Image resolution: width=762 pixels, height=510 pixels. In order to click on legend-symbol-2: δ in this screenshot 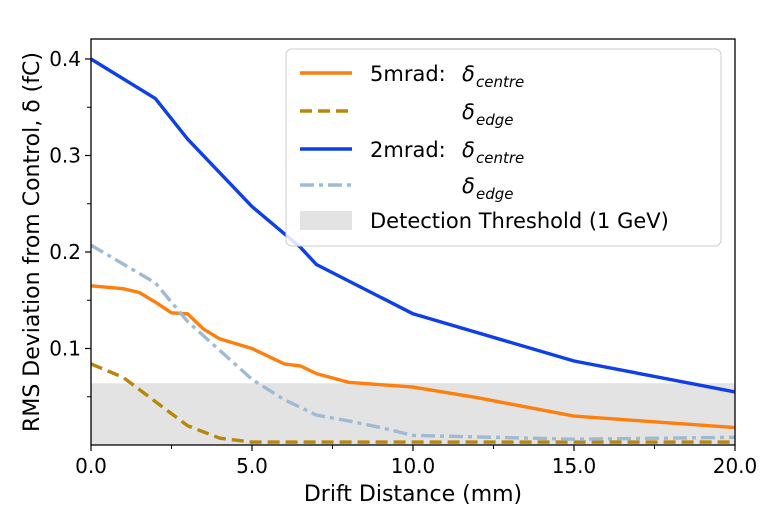, I will do `click(468, 112)`.